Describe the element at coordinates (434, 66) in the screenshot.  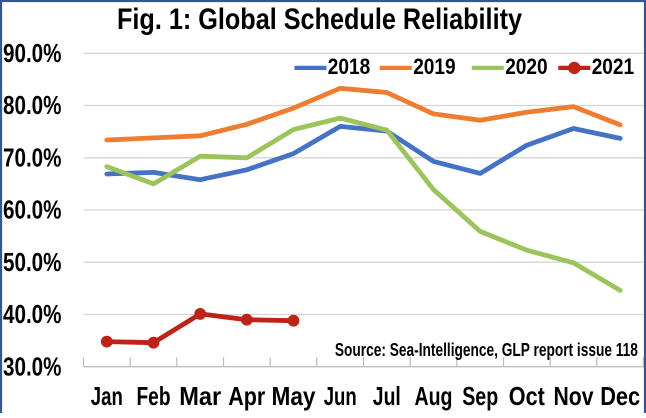
I see `svg-text: 2019` at that location.